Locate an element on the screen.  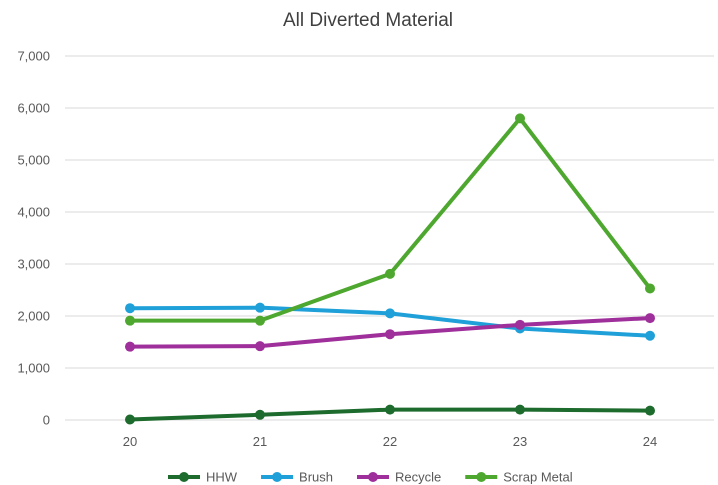
series-hhw is located at coordinates (390, 414).